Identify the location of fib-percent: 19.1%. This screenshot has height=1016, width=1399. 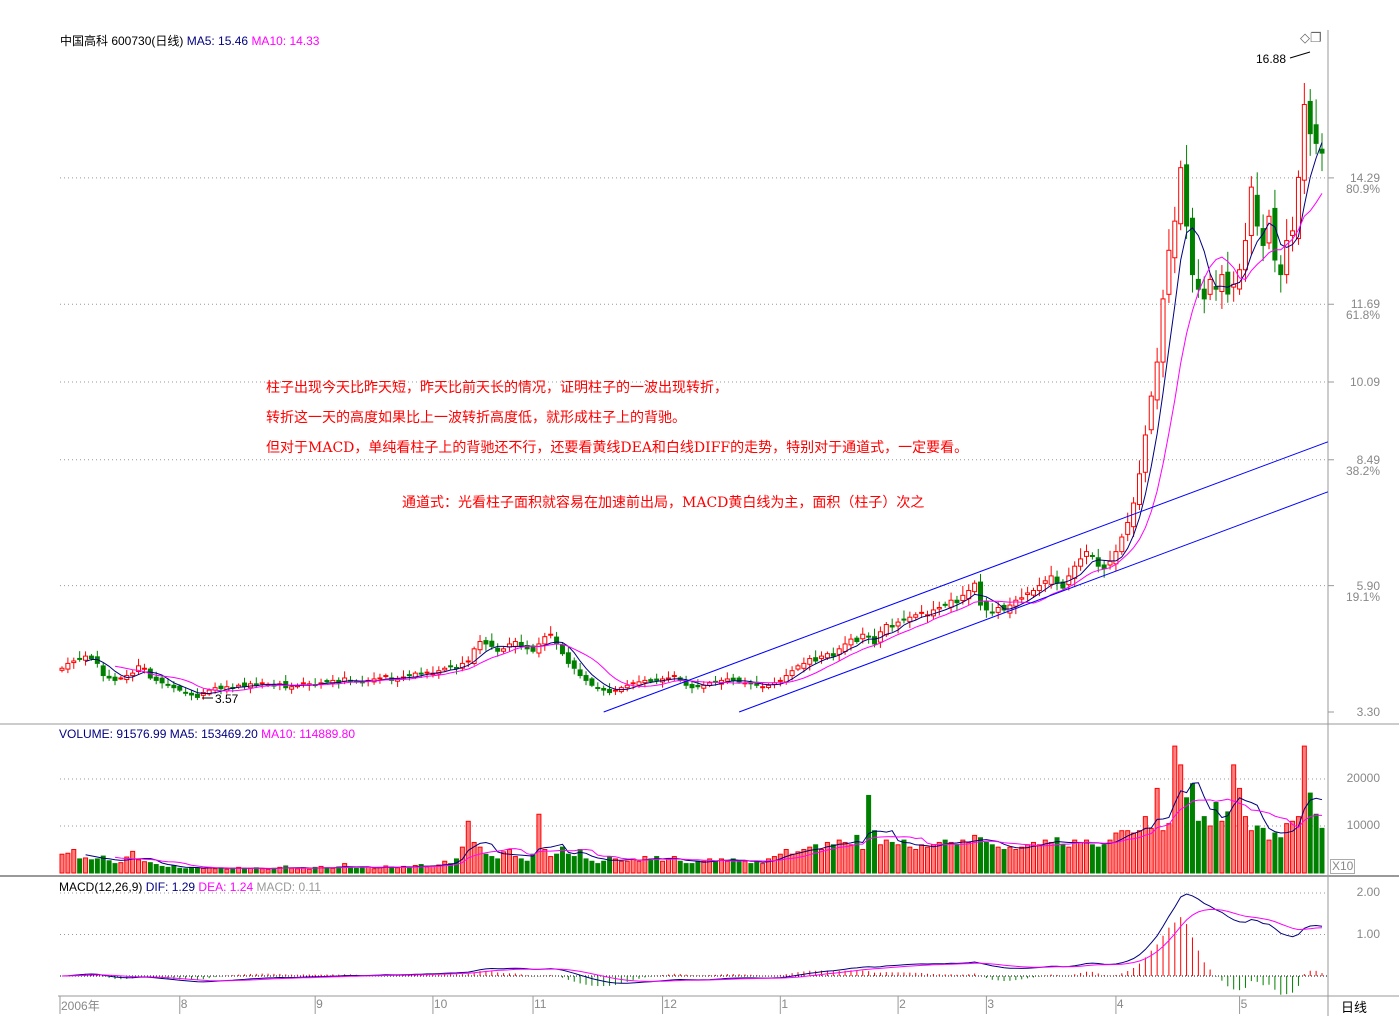
(1362, 596).